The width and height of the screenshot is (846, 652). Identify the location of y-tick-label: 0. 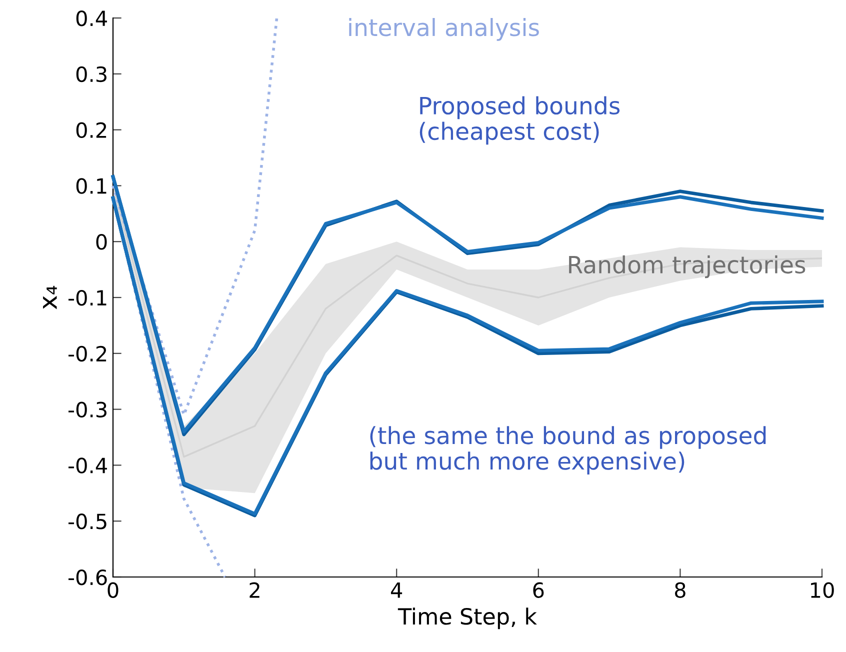
(101, 242).